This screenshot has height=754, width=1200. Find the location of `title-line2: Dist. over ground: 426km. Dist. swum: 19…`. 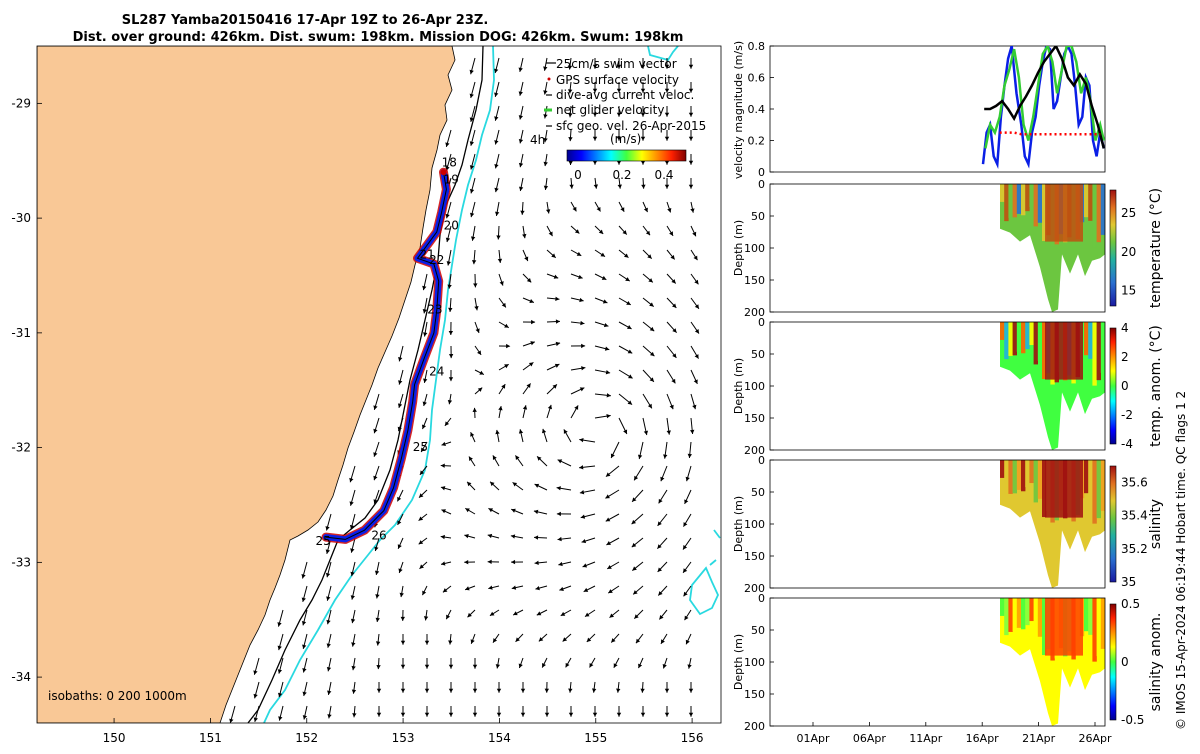

title-line2: Dist. over ground: 426km. Dist. swum: 19… is located at coordinates (378, 37).